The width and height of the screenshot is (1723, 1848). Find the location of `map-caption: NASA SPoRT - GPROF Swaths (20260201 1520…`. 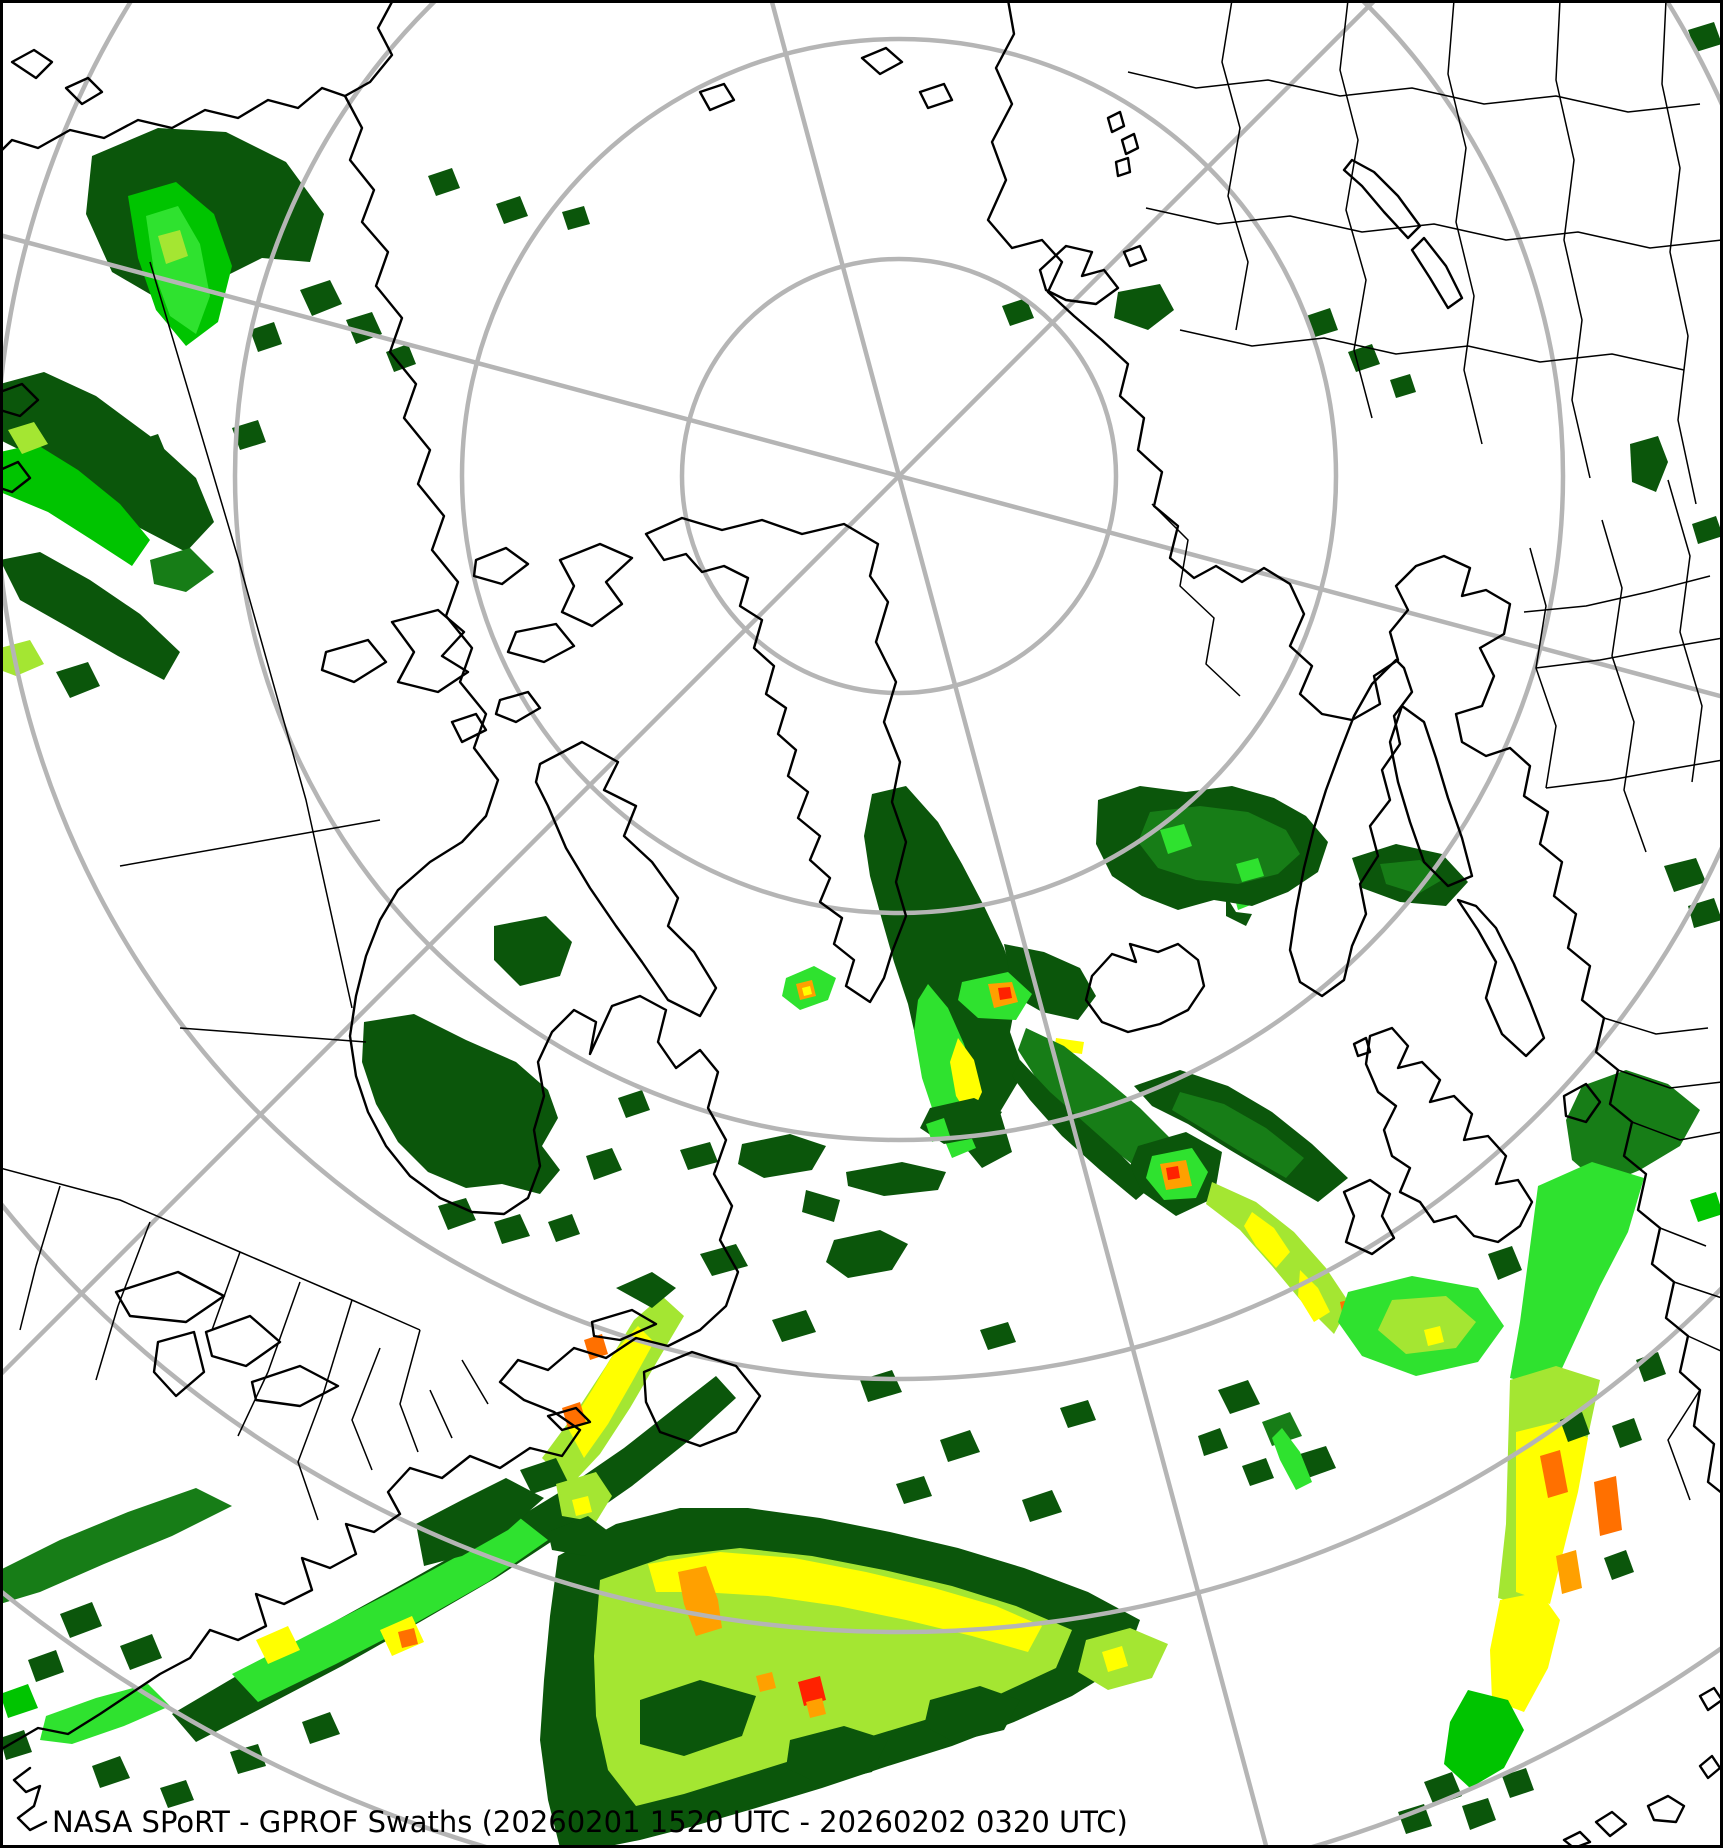

map-caption: NASA SPoRT - GPROF Swaths (20260201 1520… is located at coordinates (590, 1822).